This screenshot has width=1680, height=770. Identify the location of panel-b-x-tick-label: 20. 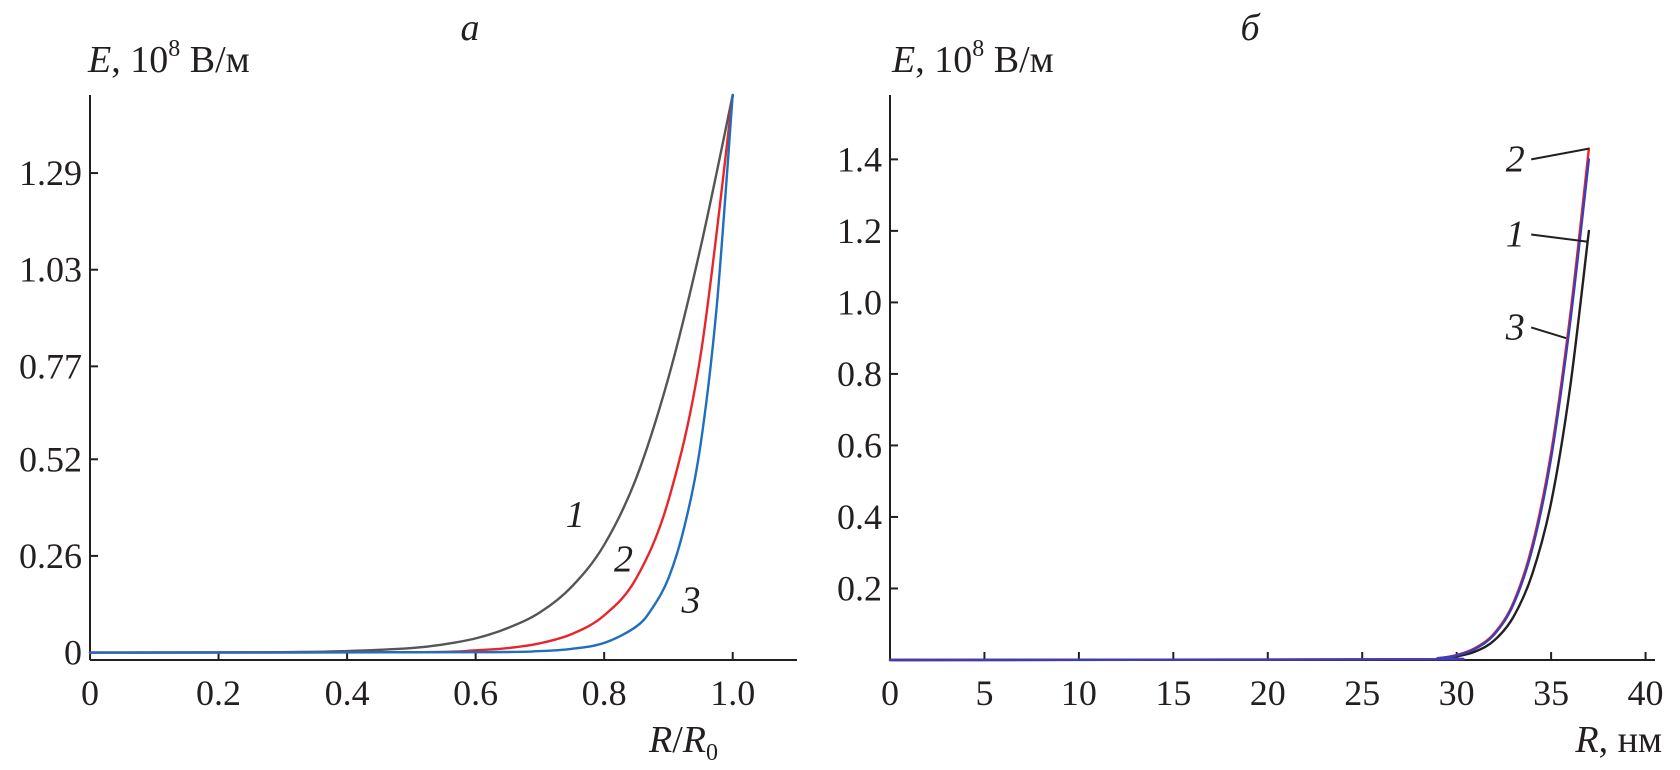
(1268, 693).